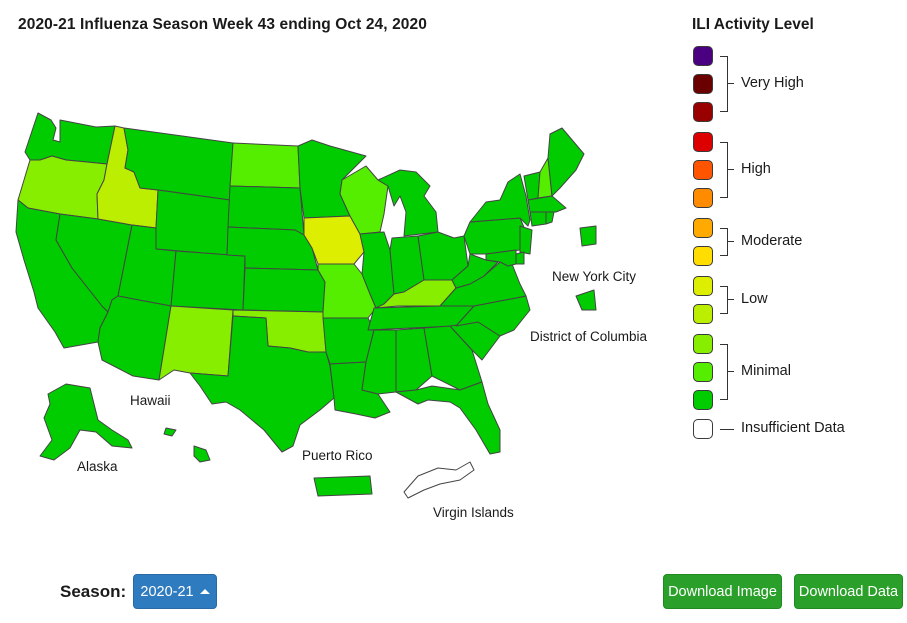 This screenshot has height=623, width=907. I want to click on legend-label-low: Low, so click(754, 299).